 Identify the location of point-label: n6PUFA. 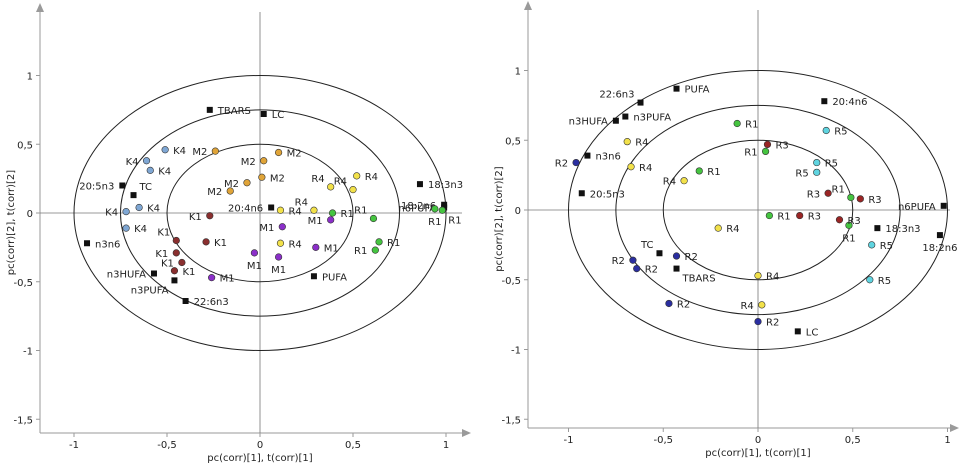
(917, 207).